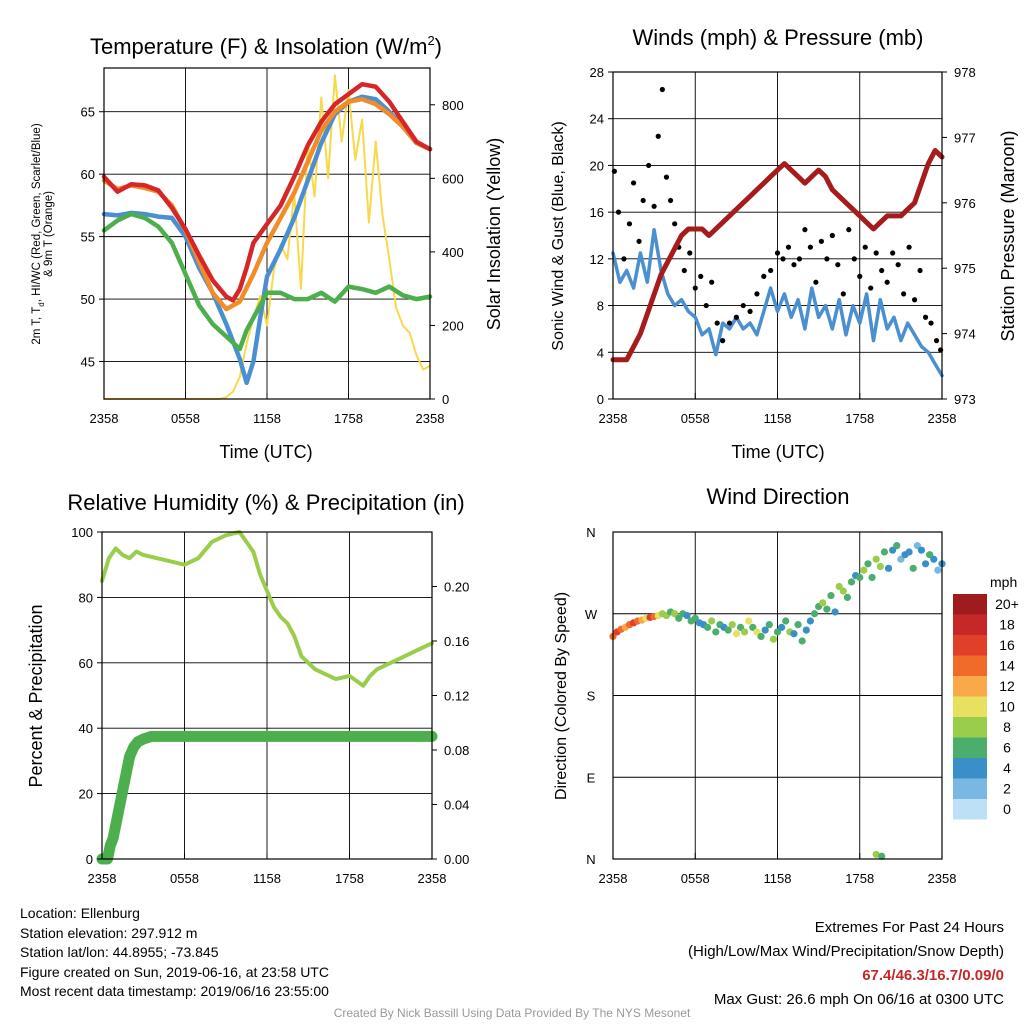 This screenshot has width=1024, height=1024. Describe the element at coordinates (597, 72) in the screenshot. I see `winds-ytick-label: 28` at that location.